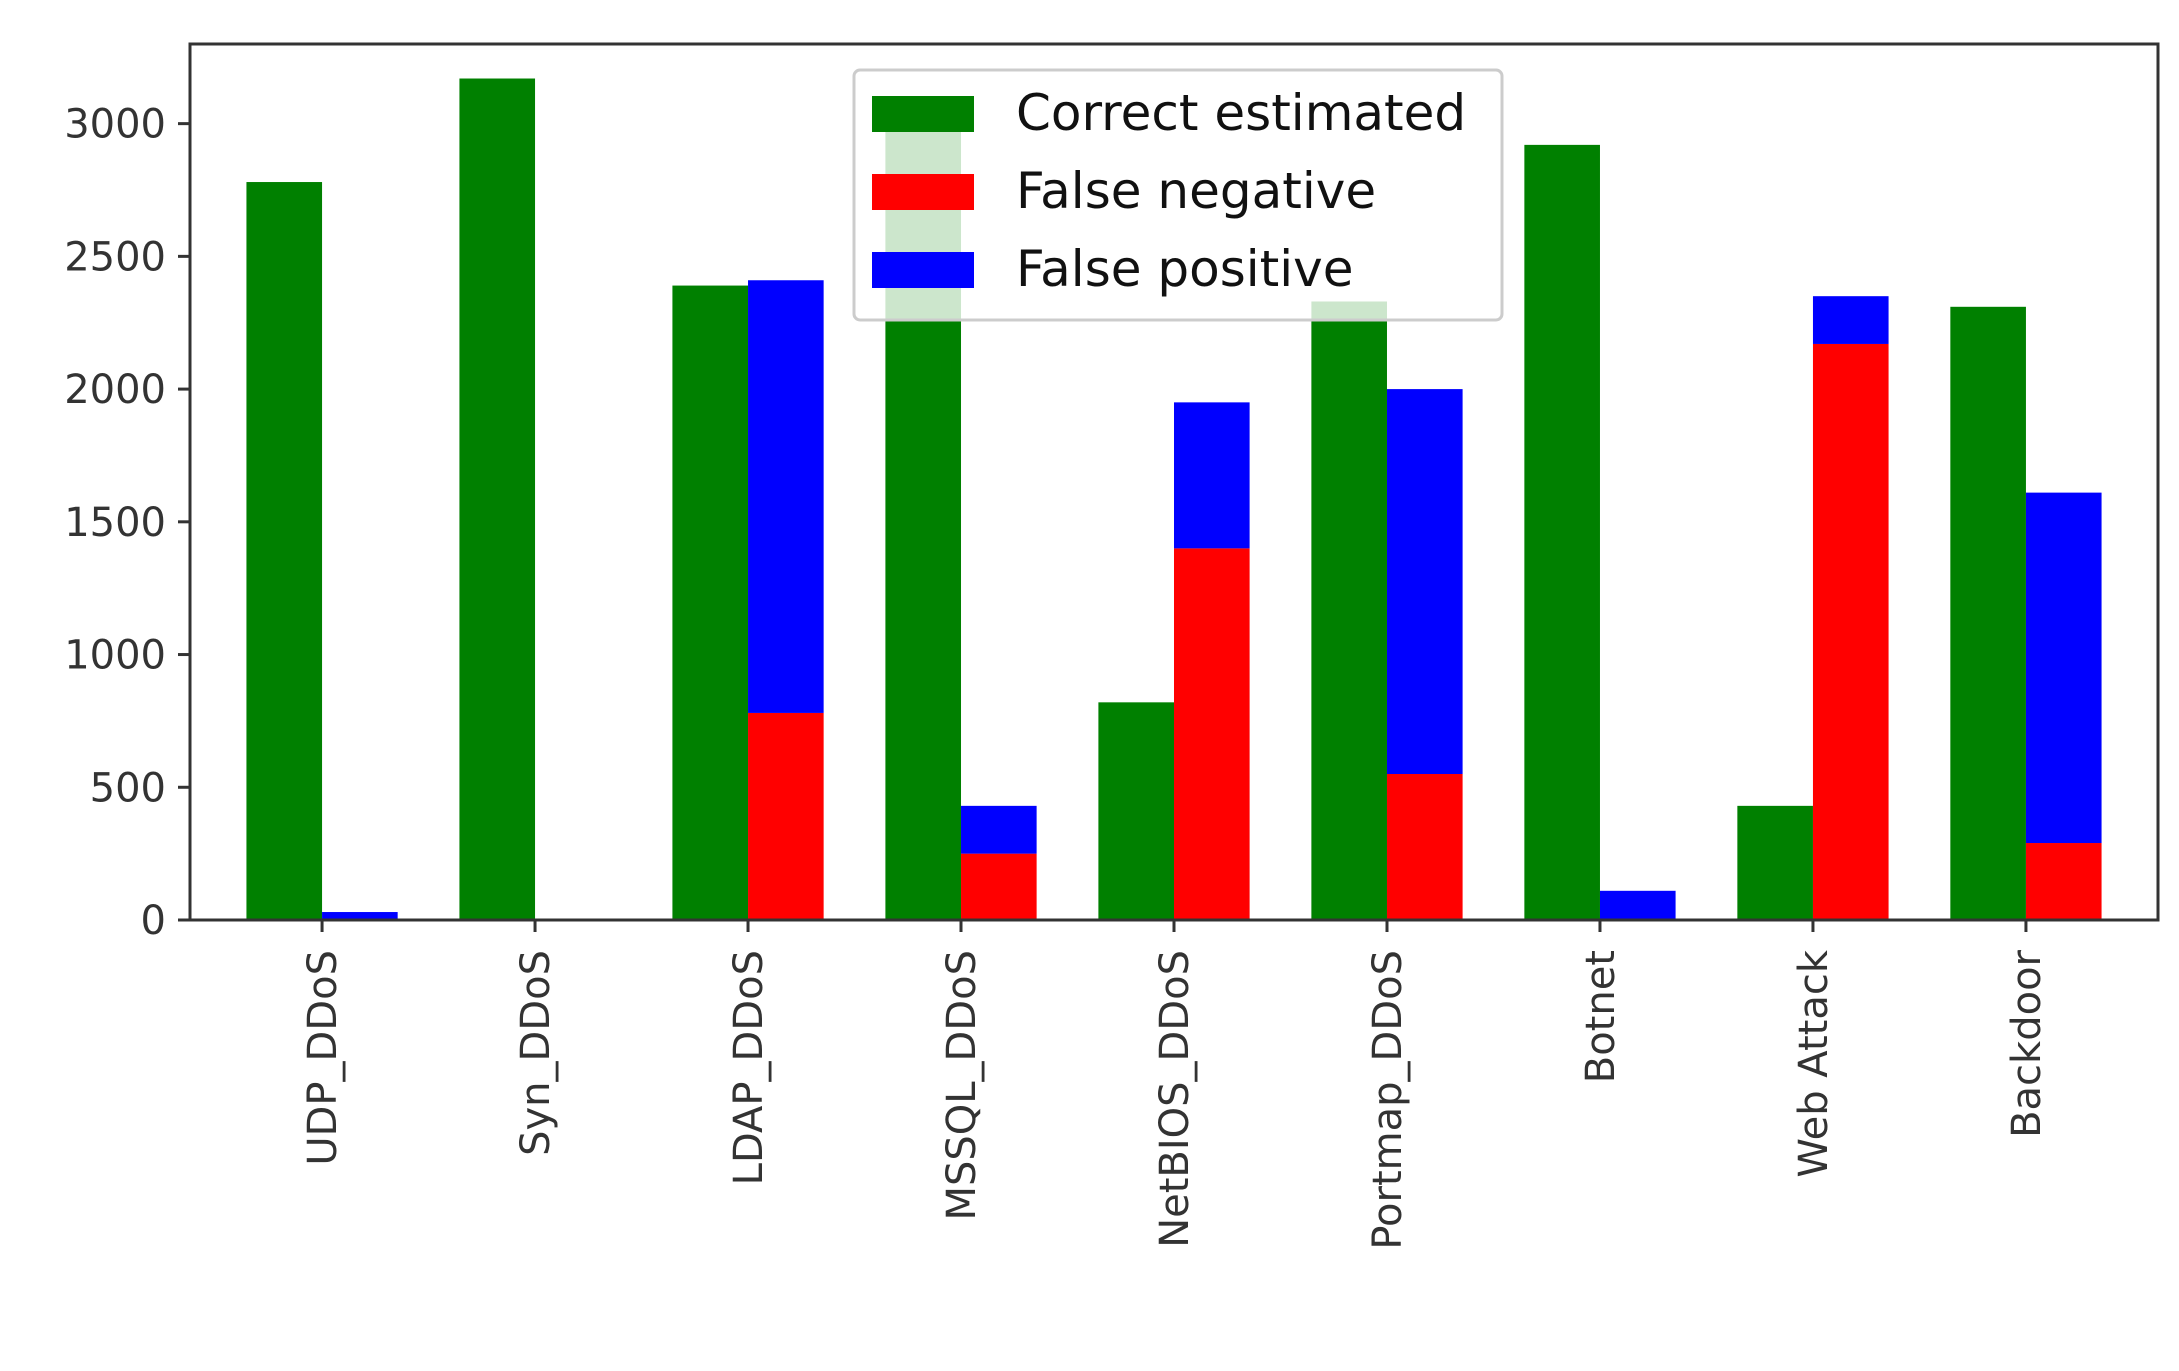 The image size is (2179, 1371). Describe the element at coordinates (1196, 191) in the screenshot. I see `legend-label: False negative` at that location.